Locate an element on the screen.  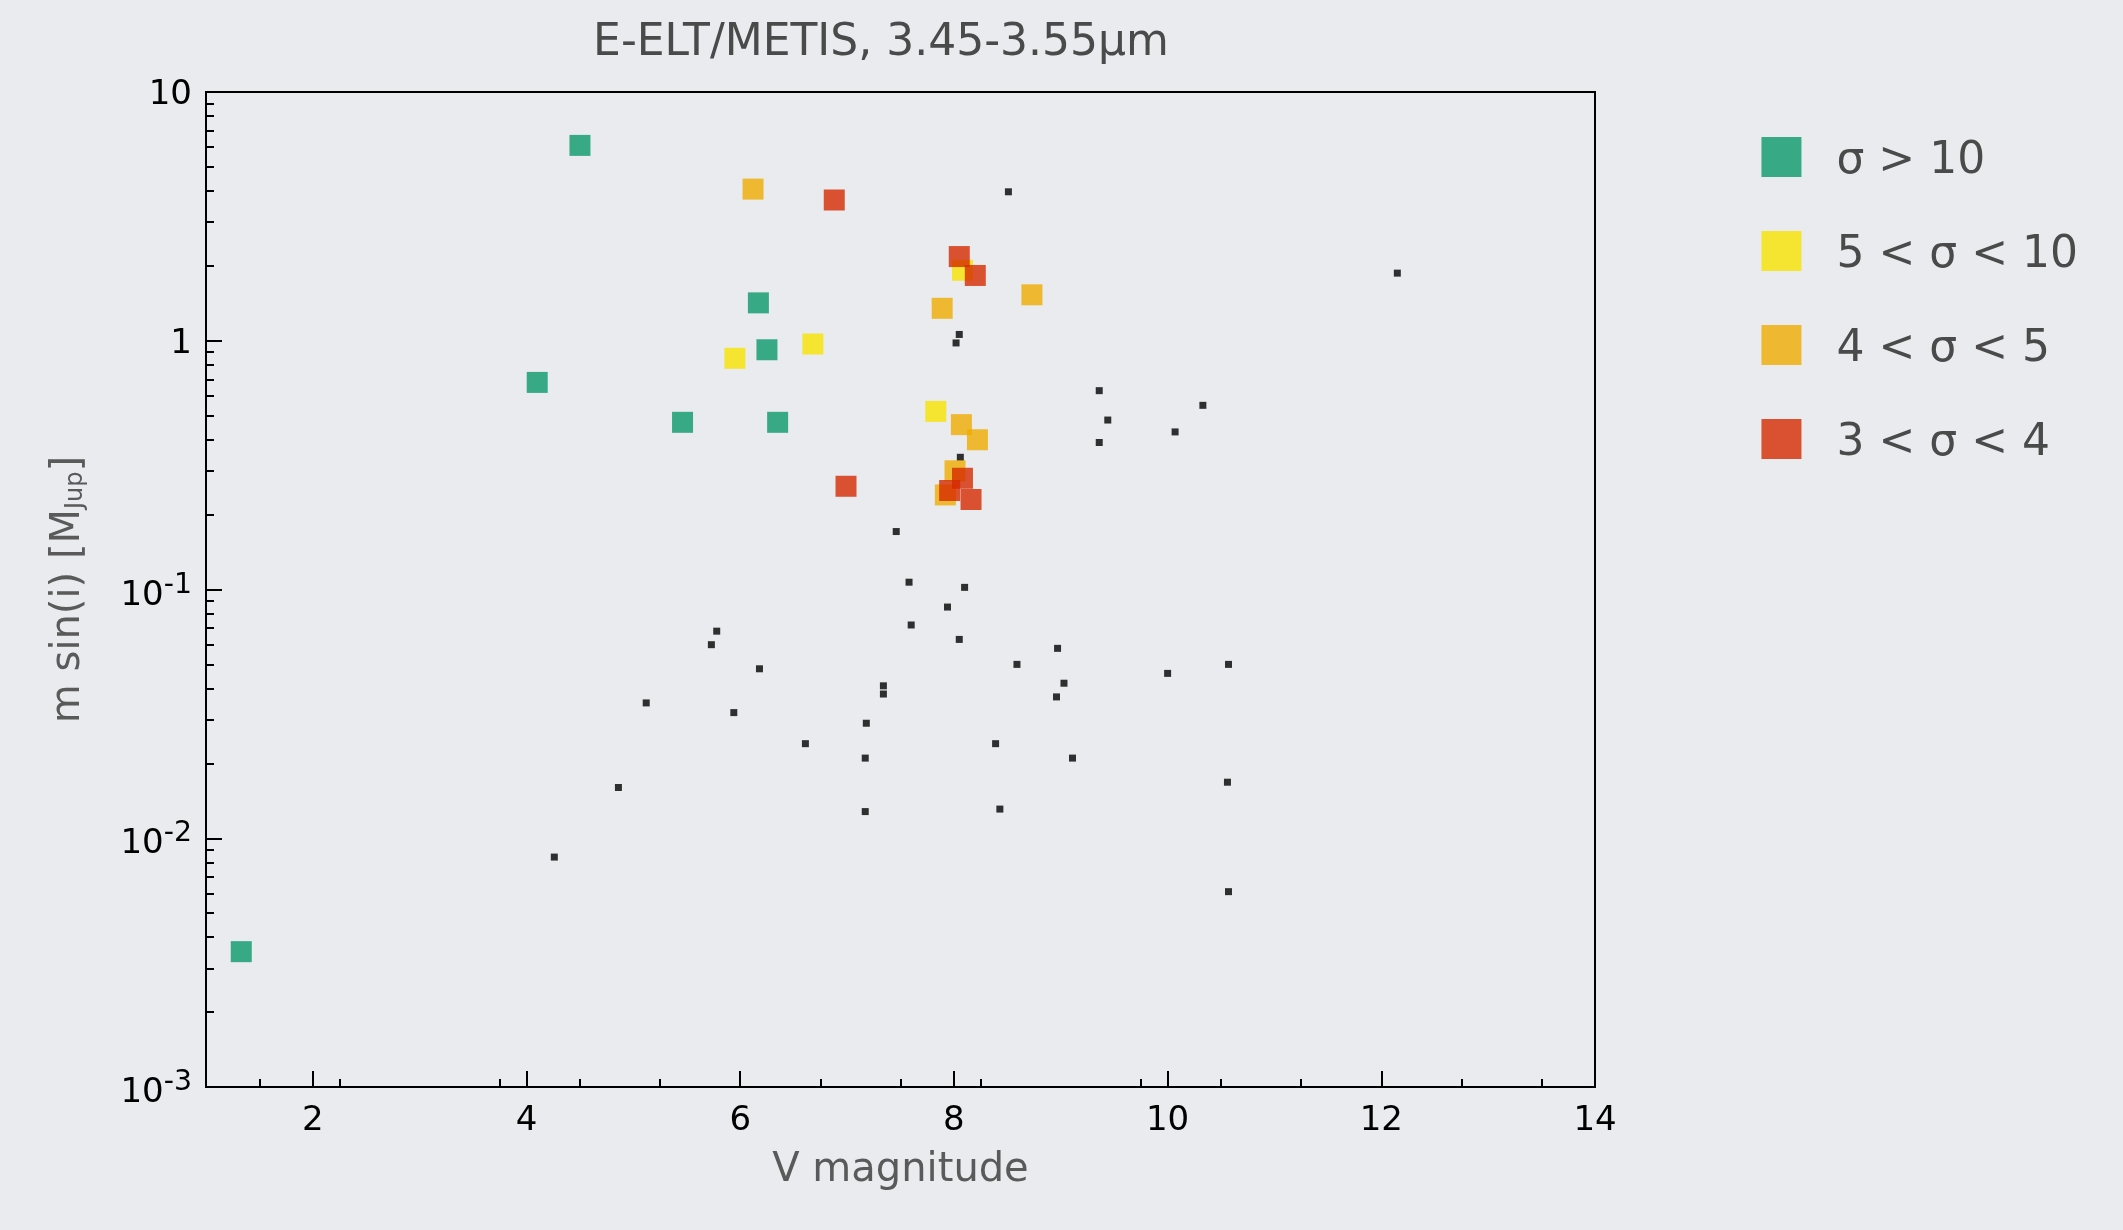
x-tick-label: 14 is located at coordinates (1595, 1118).